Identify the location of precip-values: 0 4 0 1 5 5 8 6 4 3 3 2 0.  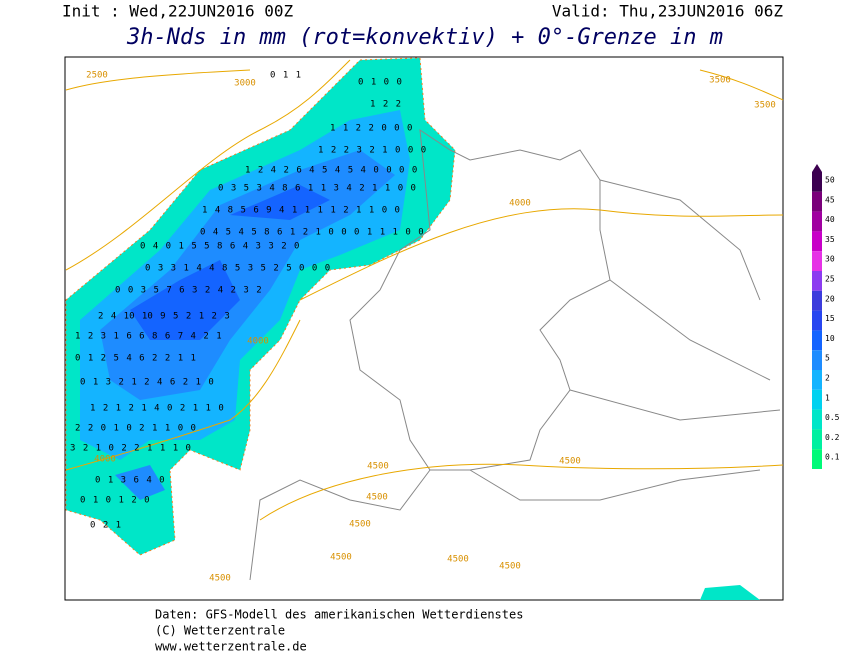
(219, 247).